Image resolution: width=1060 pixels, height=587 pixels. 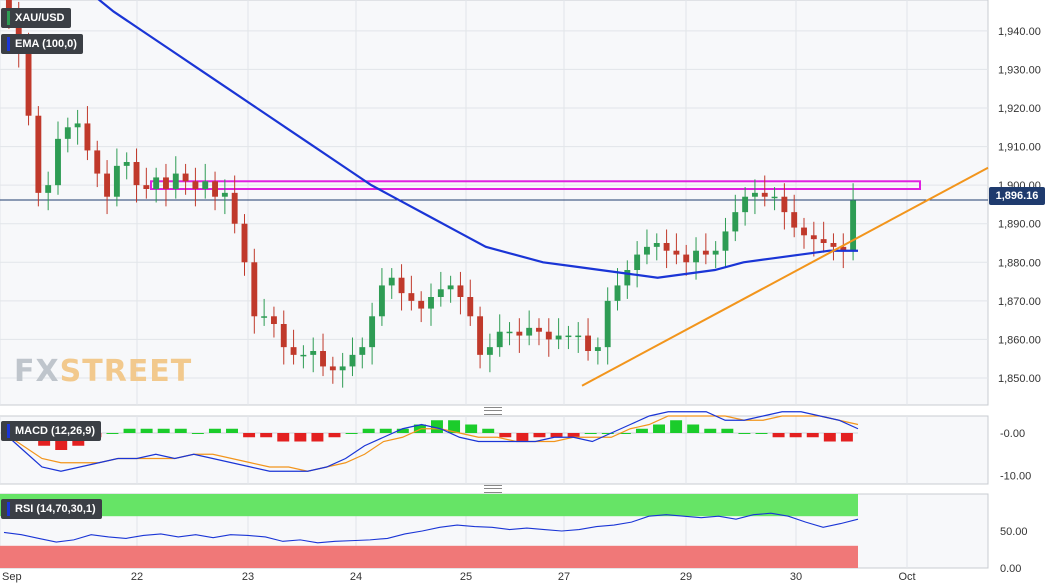 I want to click on rsi-line, so click(x=431, y=528).